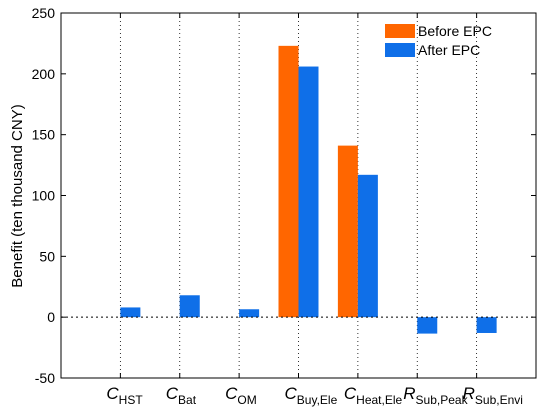 This screenshot has height=416, width=550. Describe the element at coordinates (435, 395) in the screenshot. I see `x-tick-label: RSub,Peak` at that location.